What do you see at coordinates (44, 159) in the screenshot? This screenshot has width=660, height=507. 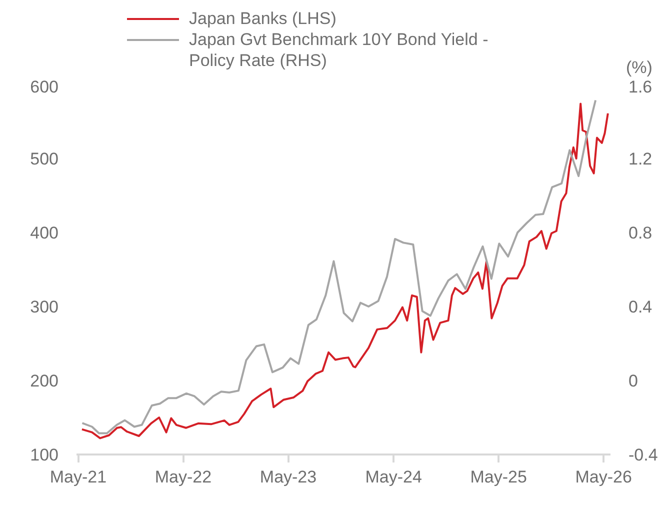 I see `y-tick-label: 500` at bounding box center [44, 159].